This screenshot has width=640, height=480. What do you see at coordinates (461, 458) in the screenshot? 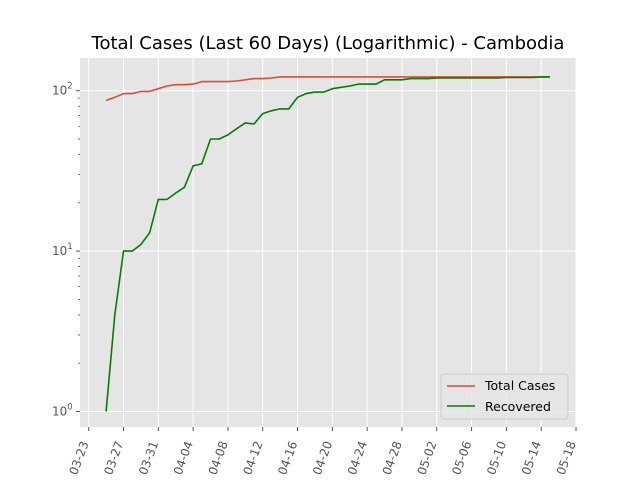
I see `x-tick-label: 05-06` at bounding box center [461, 458].